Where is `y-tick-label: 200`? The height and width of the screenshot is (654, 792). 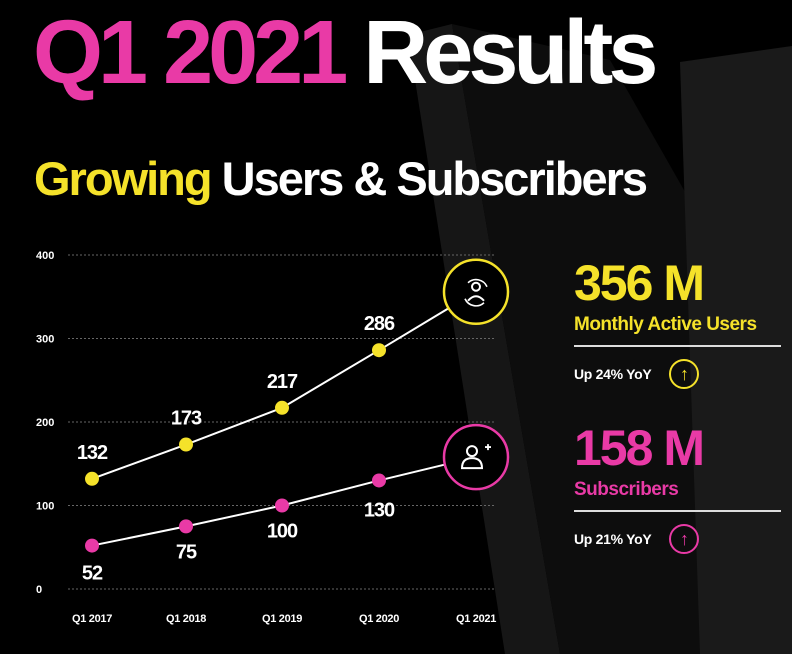
y-tick-label: 200 is located at coordinates (45, 423).